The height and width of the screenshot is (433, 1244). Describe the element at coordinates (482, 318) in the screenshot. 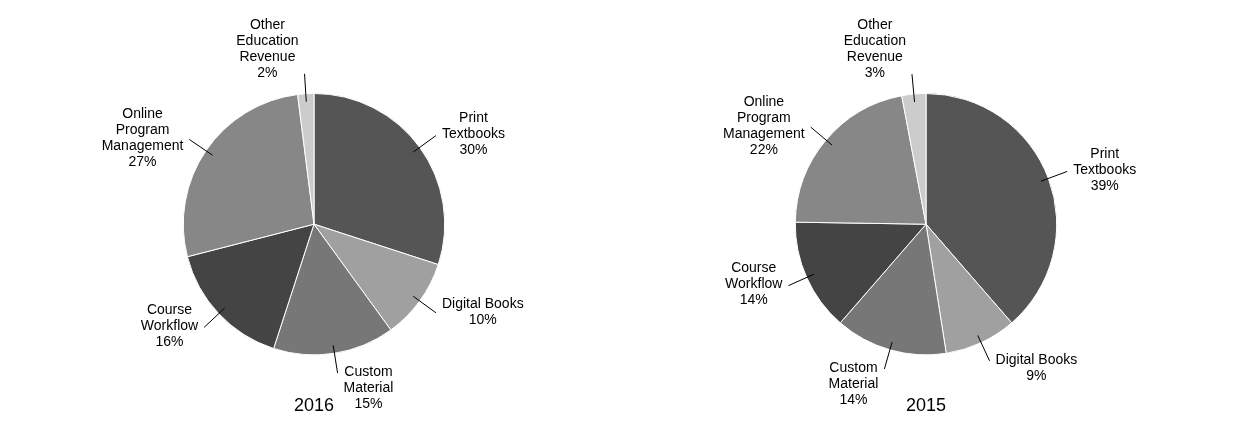

I see `data-label: 10%` at that location.